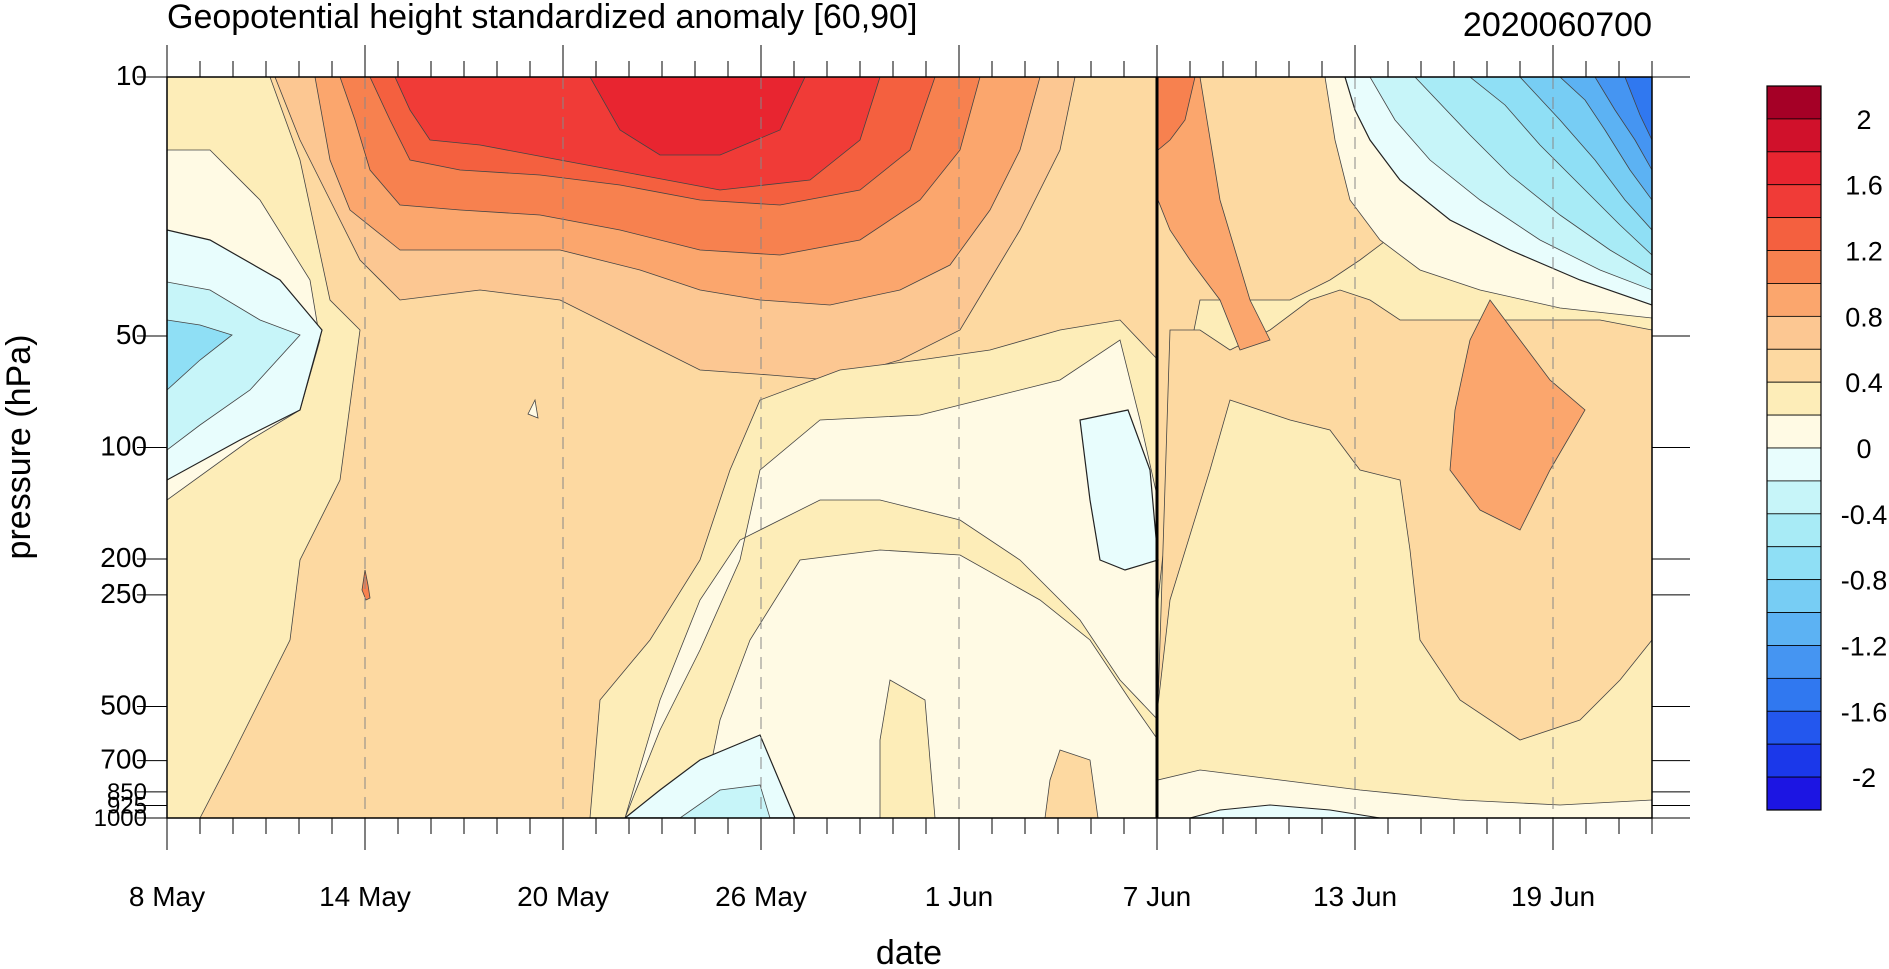 Image resolution: width=1889 pixels, height=969 pixels. What do you see at coordinates (1863, 120) in the screenshot?
I see `colorbar-label: 2` at bounding box center [1863, 120].